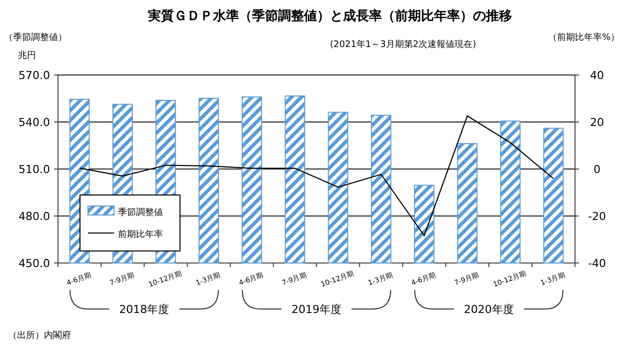 The height and width of the screenshot is (348, 640). Describe the element at coordinates (597, 169) in the screenshot. I see `y2-tick-label: 0` at that location.